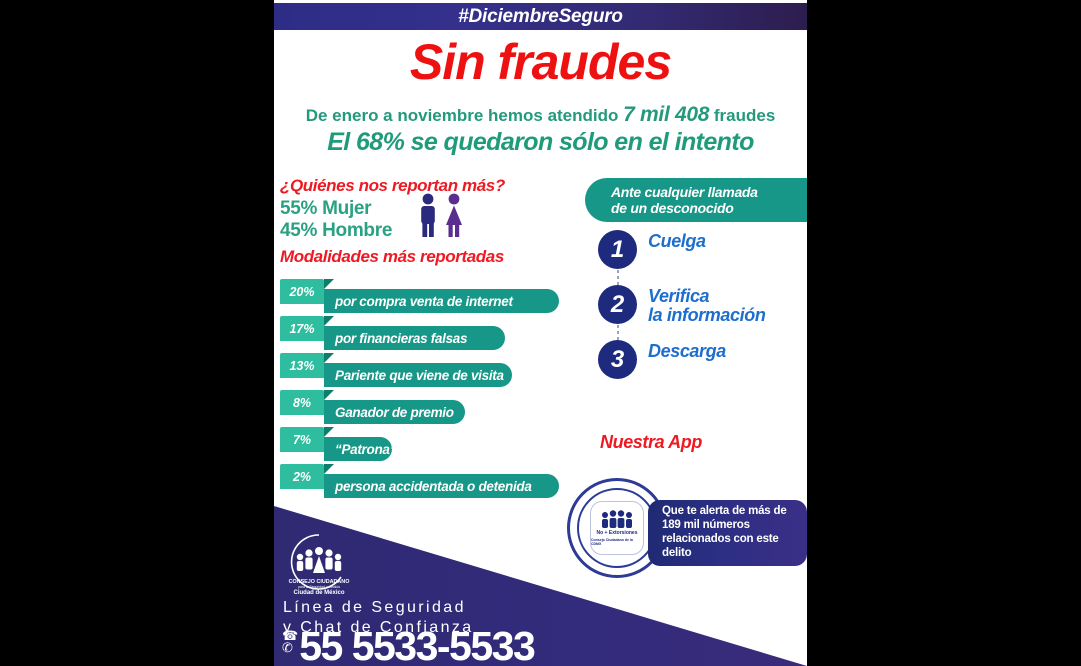 The image size is (1081, 666). What do you see at coordinates (394, 412) in the screenshot?
I see `bar-label: Ganador de premio` at bounding box center [394, 412].